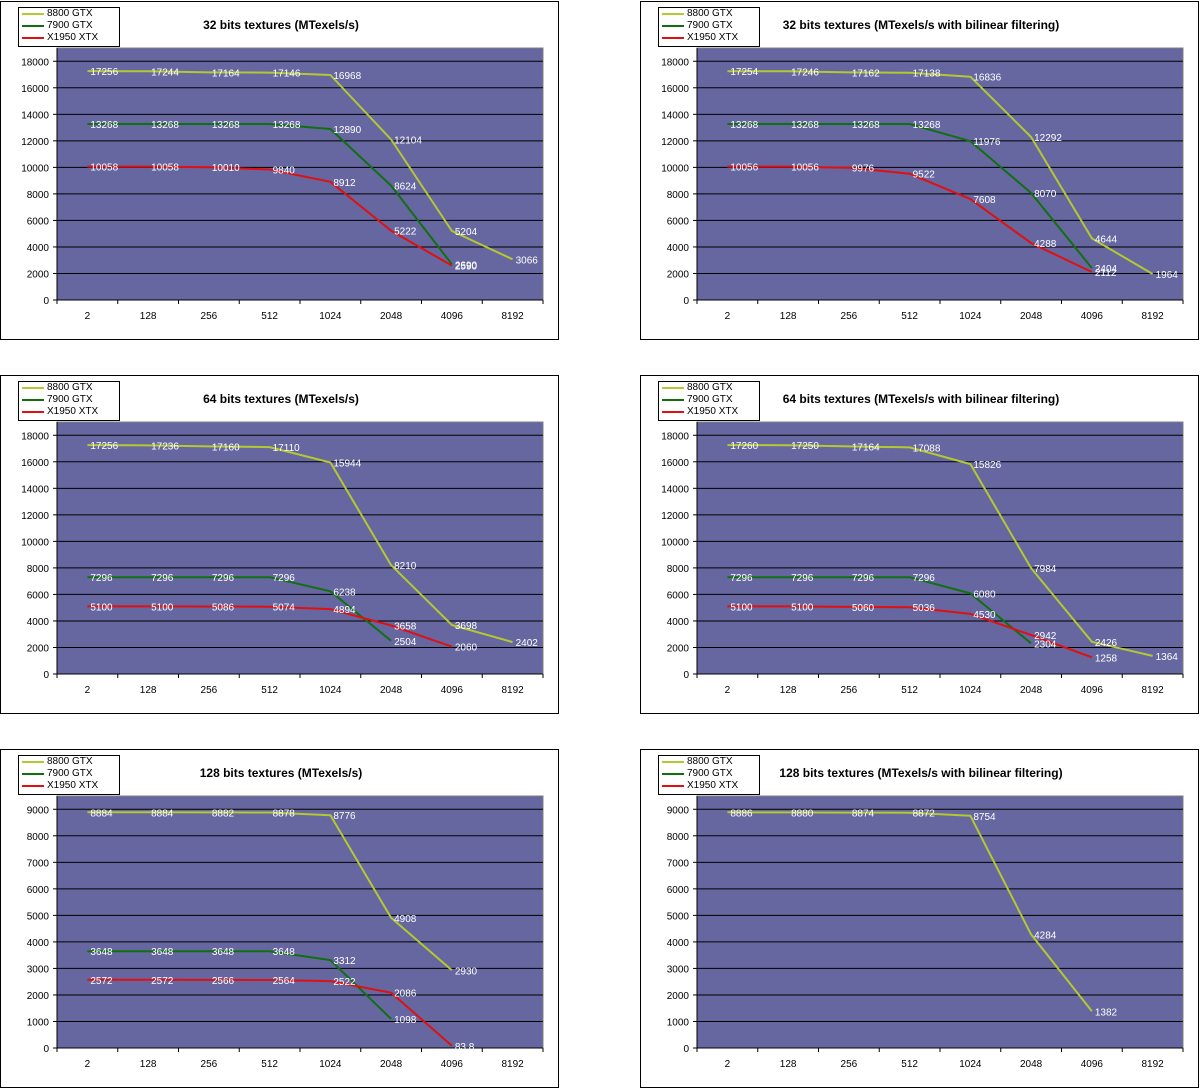 The image size is (1201, 1089). I want to click on data-label: 1098, so click(405, 1020).